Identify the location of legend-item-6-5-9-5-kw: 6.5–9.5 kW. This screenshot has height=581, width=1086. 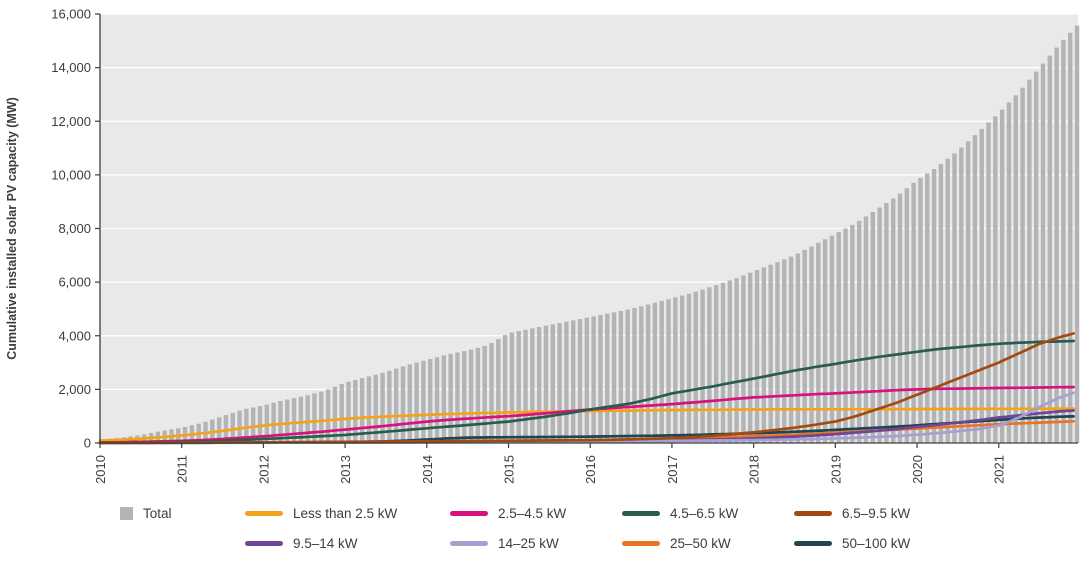
(880, 513).